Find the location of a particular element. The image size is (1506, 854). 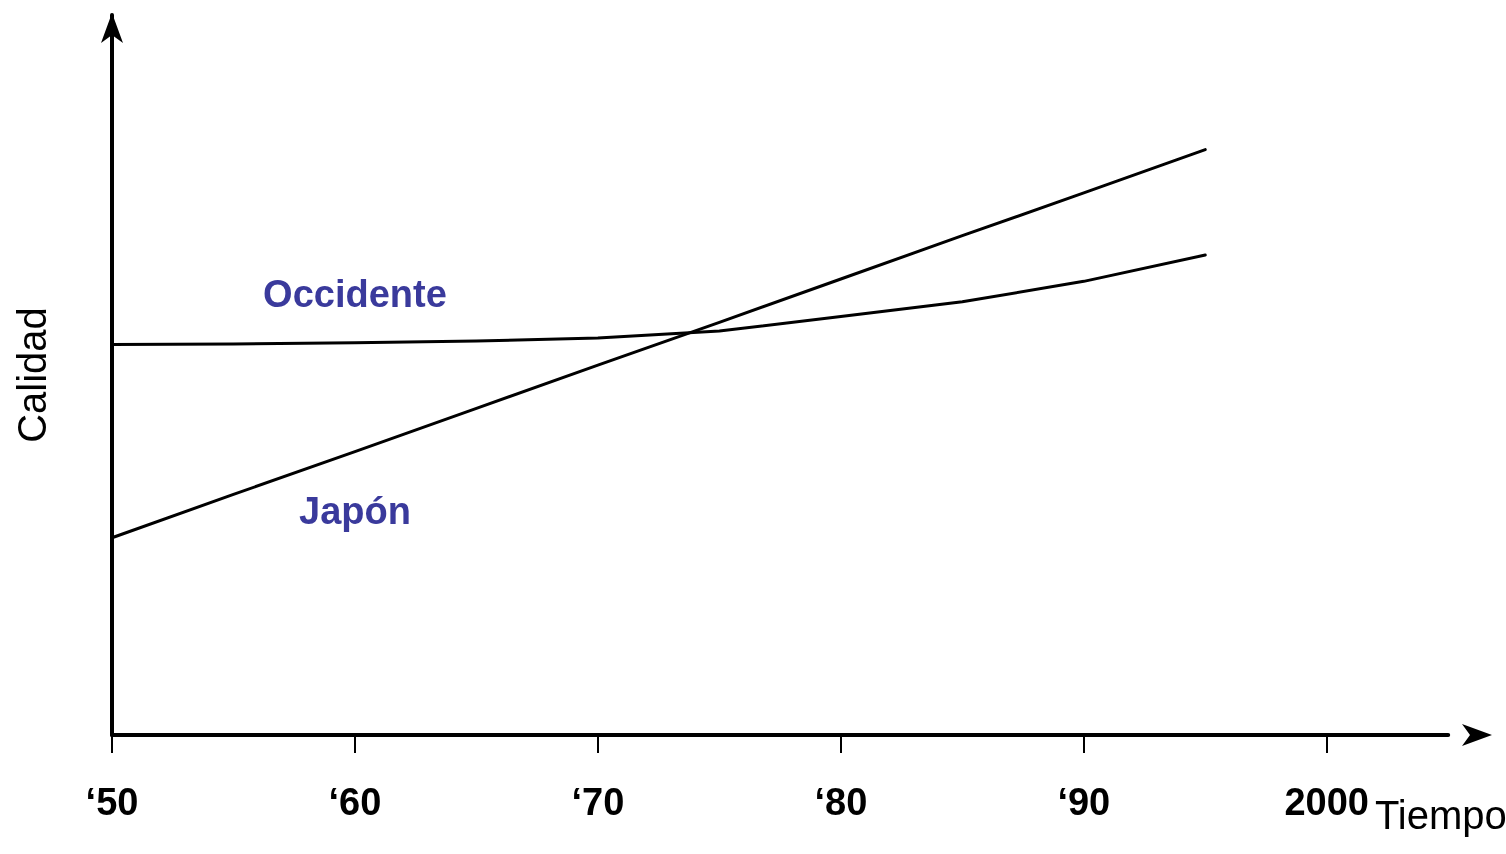

x-tick-label: ‘60 is located at coordinates (355, 802).